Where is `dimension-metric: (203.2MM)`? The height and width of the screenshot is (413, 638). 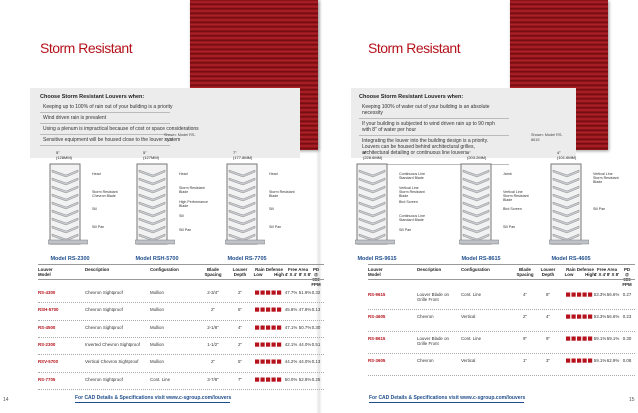
dimension-metric: (203.2MM) is located at coordinates (477, 157).